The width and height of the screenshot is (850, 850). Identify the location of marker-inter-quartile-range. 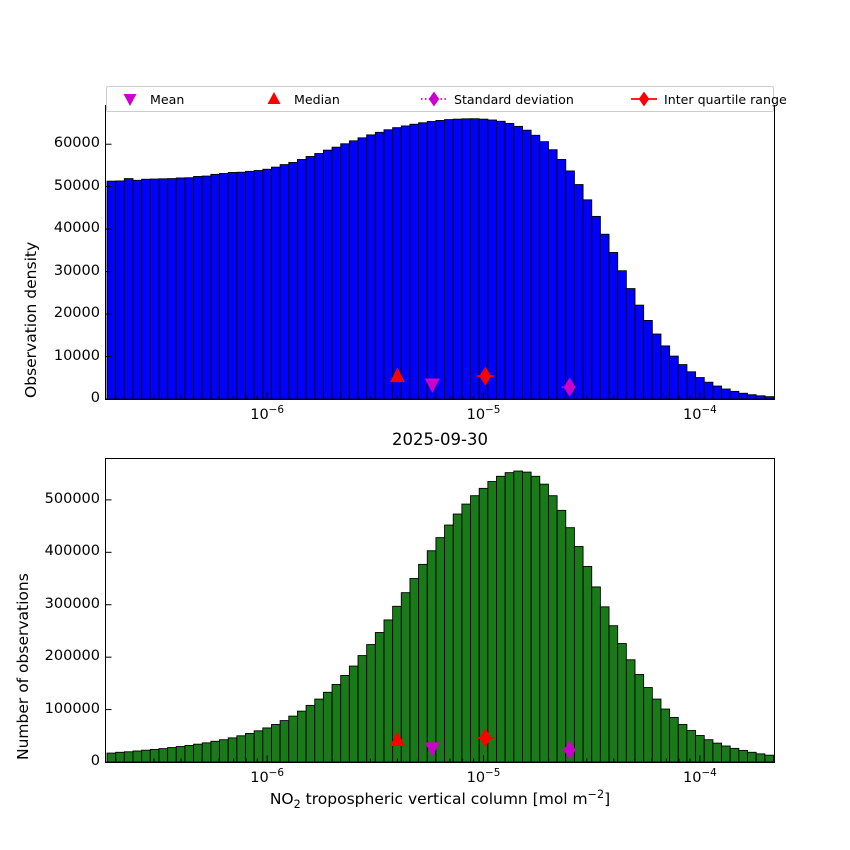
(485, 376).